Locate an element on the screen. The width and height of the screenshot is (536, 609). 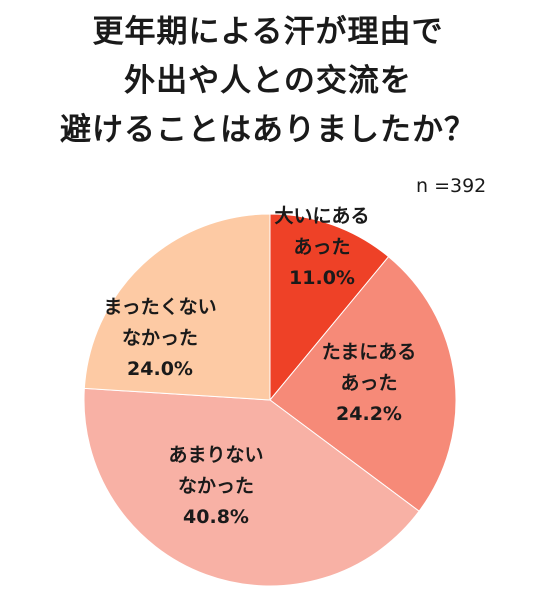
slice-label-4-line-2: なかった is located at coordinates (160, 338).